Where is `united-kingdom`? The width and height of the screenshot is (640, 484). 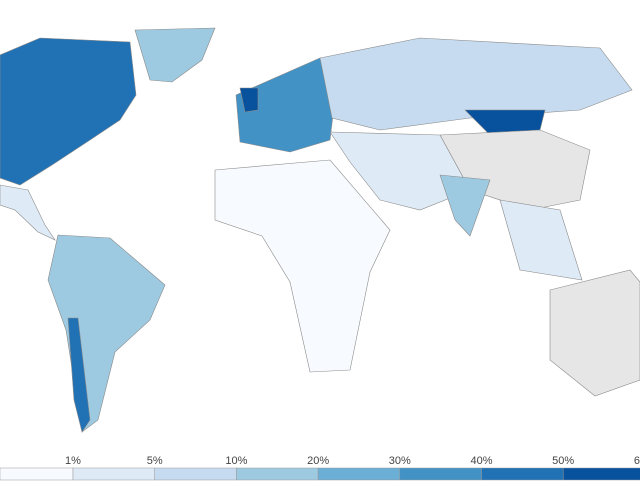 united-kingdom is located at coordinates (249, 100).